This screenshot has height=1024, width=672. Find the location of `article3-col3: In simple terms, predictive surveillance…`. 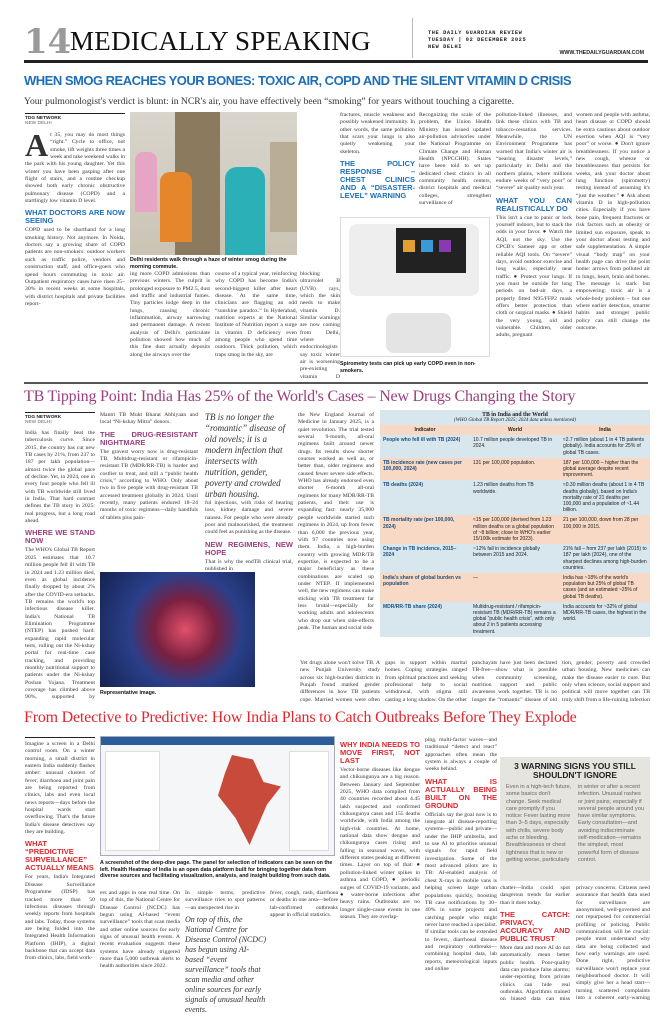

article3-col3: In simple terms, predictive surveillance… is located at coordinates (225, 900).